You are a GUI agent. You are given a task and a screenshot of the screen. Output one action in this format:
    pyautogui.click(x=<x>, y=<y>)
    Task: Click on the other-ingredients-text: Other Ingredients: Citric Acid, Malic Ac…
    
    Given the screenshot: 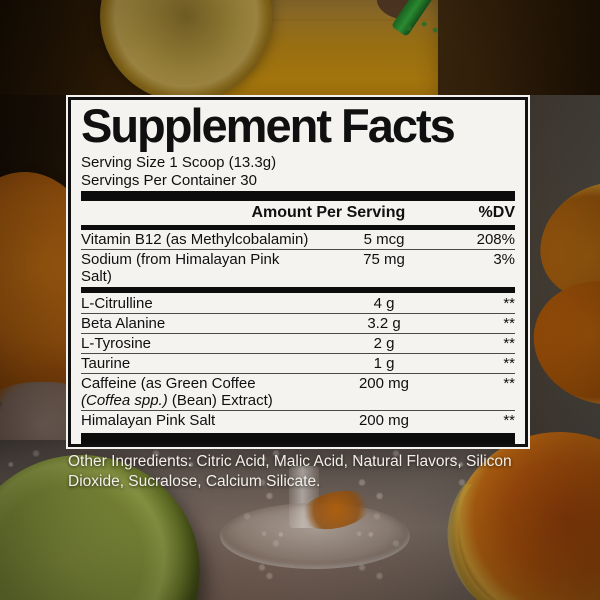 What is the action you would take?
    pyautogui.click(x=290, y=471)
    